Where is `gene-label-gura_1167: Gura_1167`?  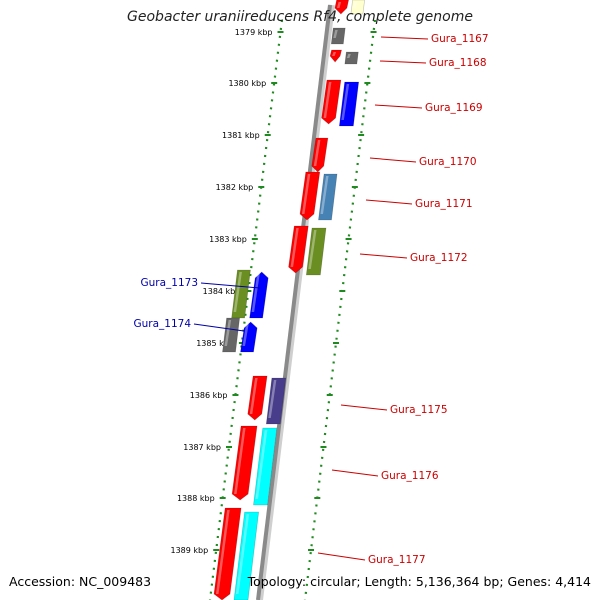 gene-label-gura_1167: Gura_1167 is located at coordinates (434, 39).